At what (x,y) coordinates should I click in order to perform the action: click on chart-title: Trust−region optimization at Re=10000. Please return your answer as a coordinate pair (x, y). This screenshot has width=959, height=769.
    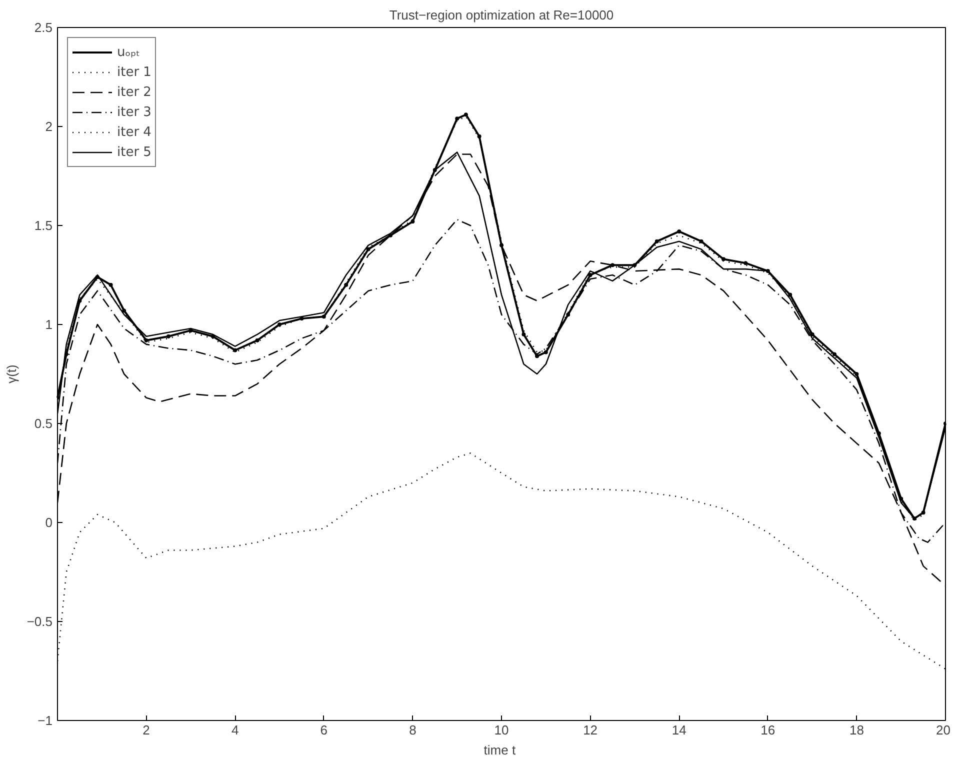
    Looking at the image, I should click on (501, 15).